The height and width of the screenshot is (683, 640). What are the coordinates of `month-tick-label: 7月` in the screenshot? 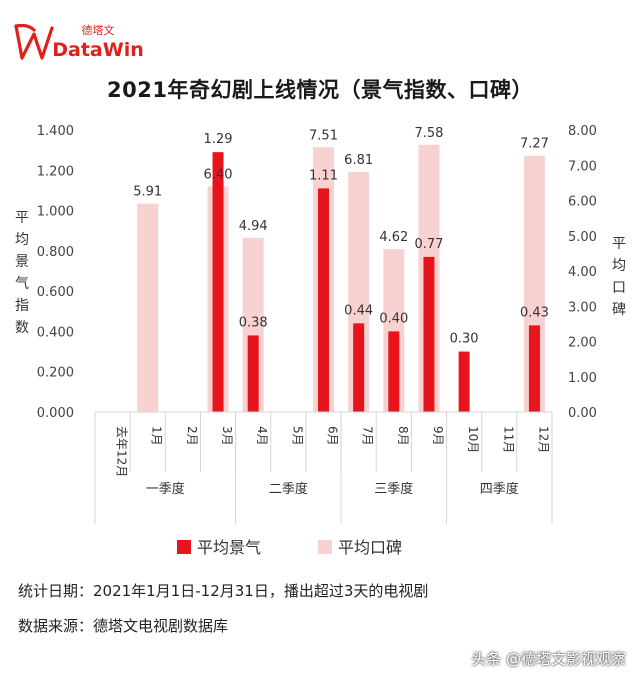 It's located at (368, 436).